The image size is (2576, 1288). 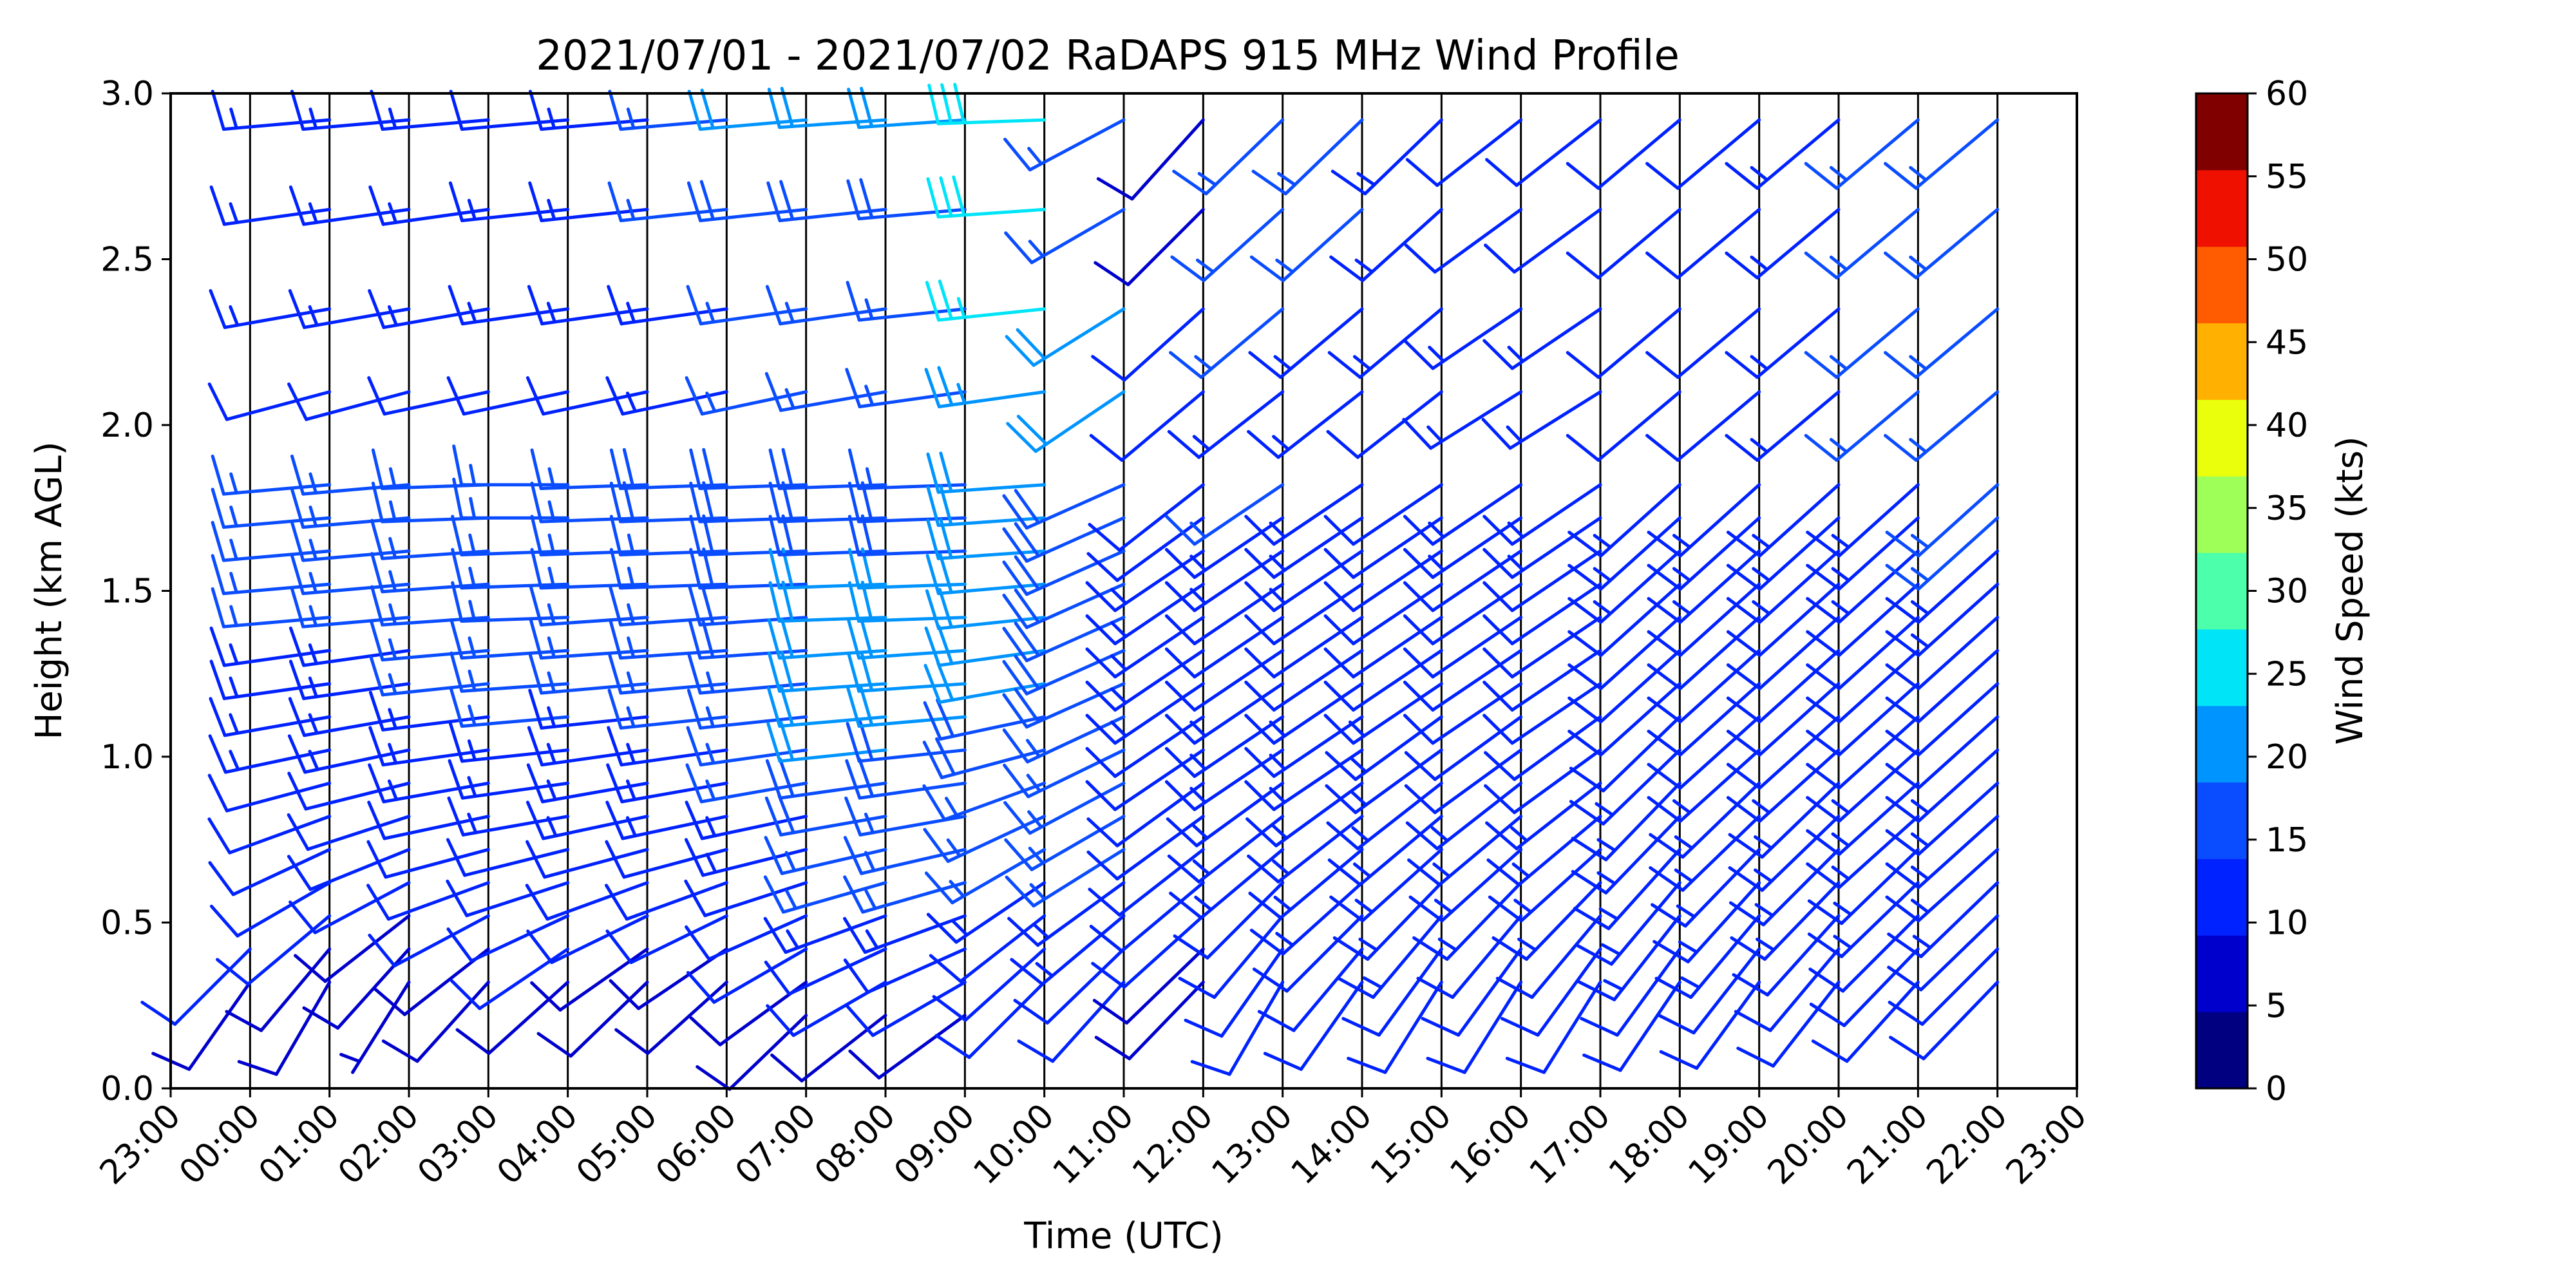 I want to click on colorbar-tick-label: 50, so click(x=2287, y=260).